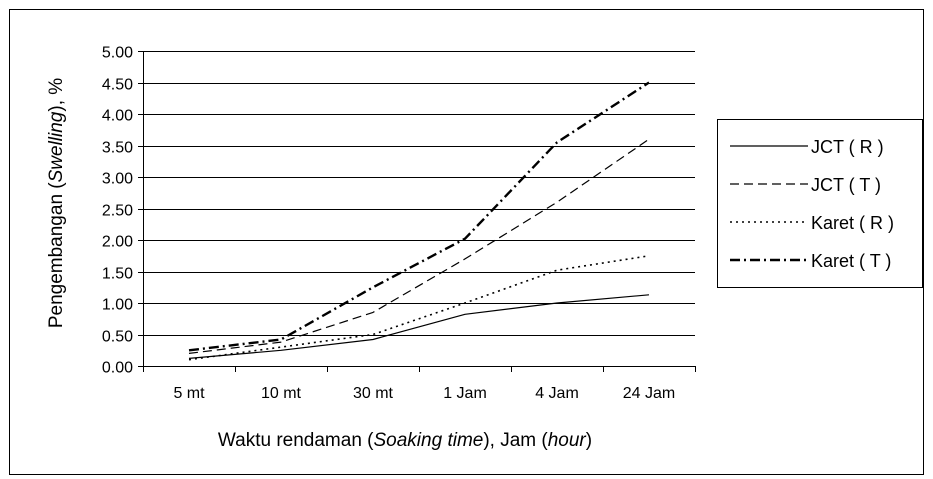 This screenshot has width=933, height=479. Describe the element at coordinates (189, 393) in the screenshot. I see `x-tick-label: 5 mt` at that location.